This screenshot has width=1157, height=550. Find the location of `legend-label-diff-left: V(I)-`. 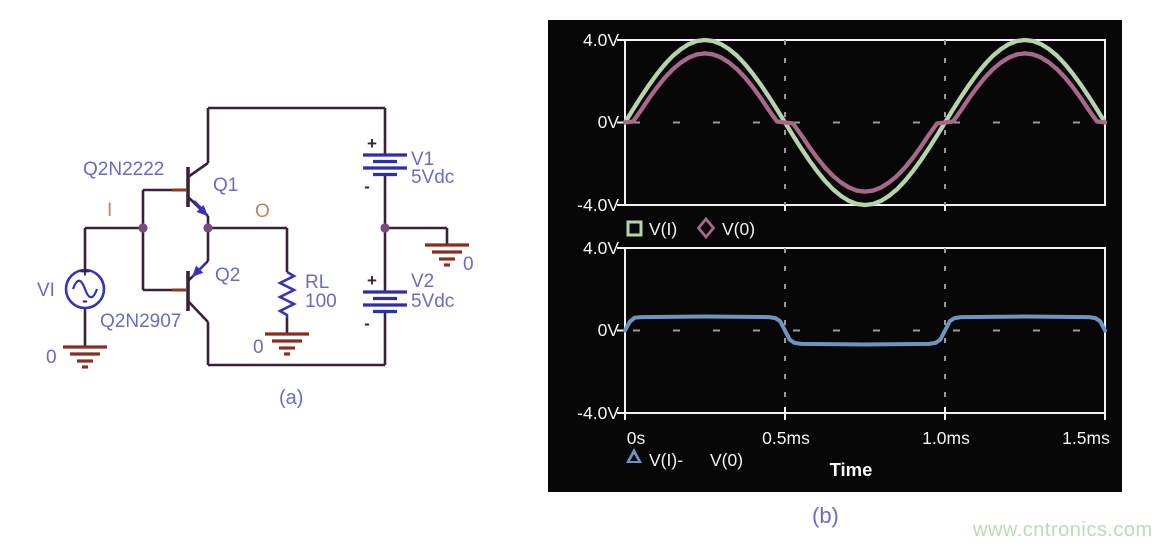

legend-label-diff-left: V(I)- is located at coordinates (666, 460).